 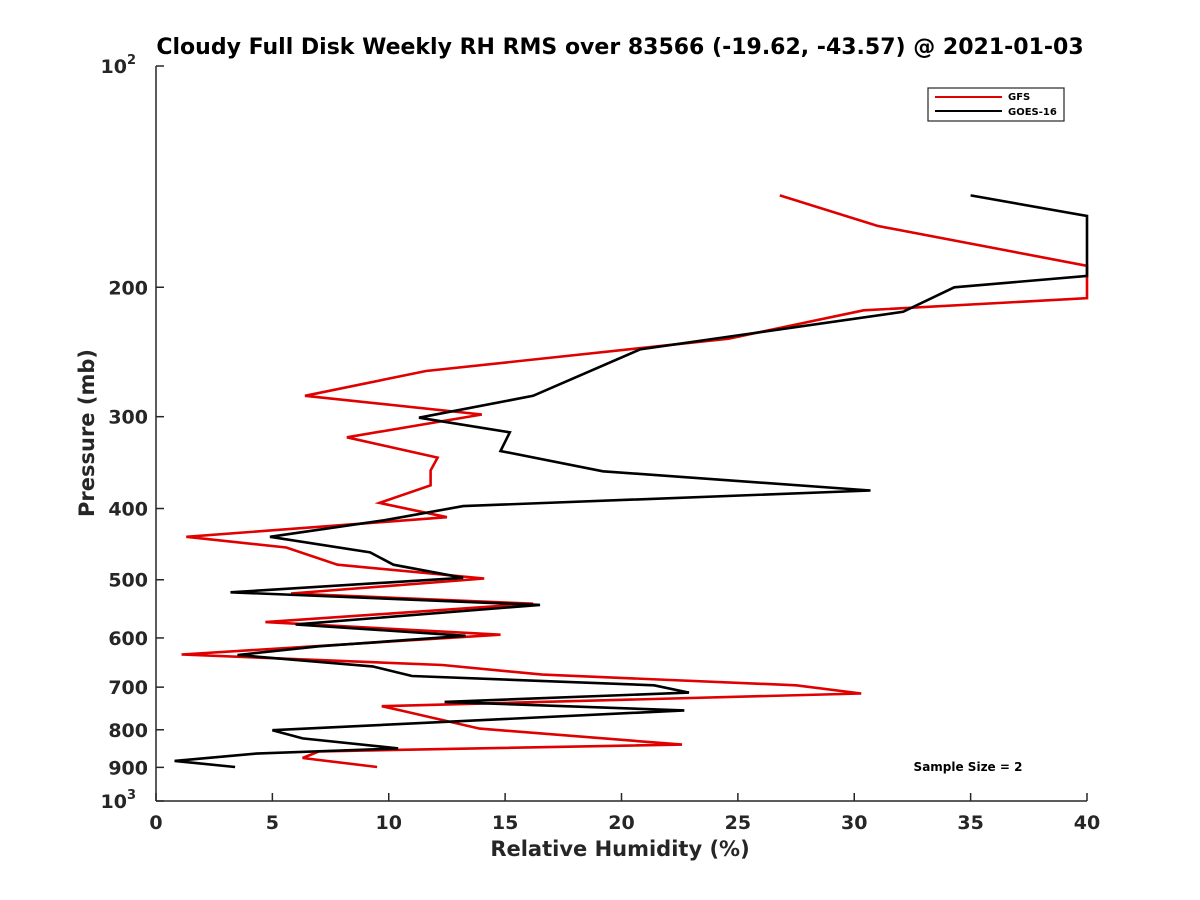 I want to click on y-tick-label: 10³, so click(x=119, y=800).